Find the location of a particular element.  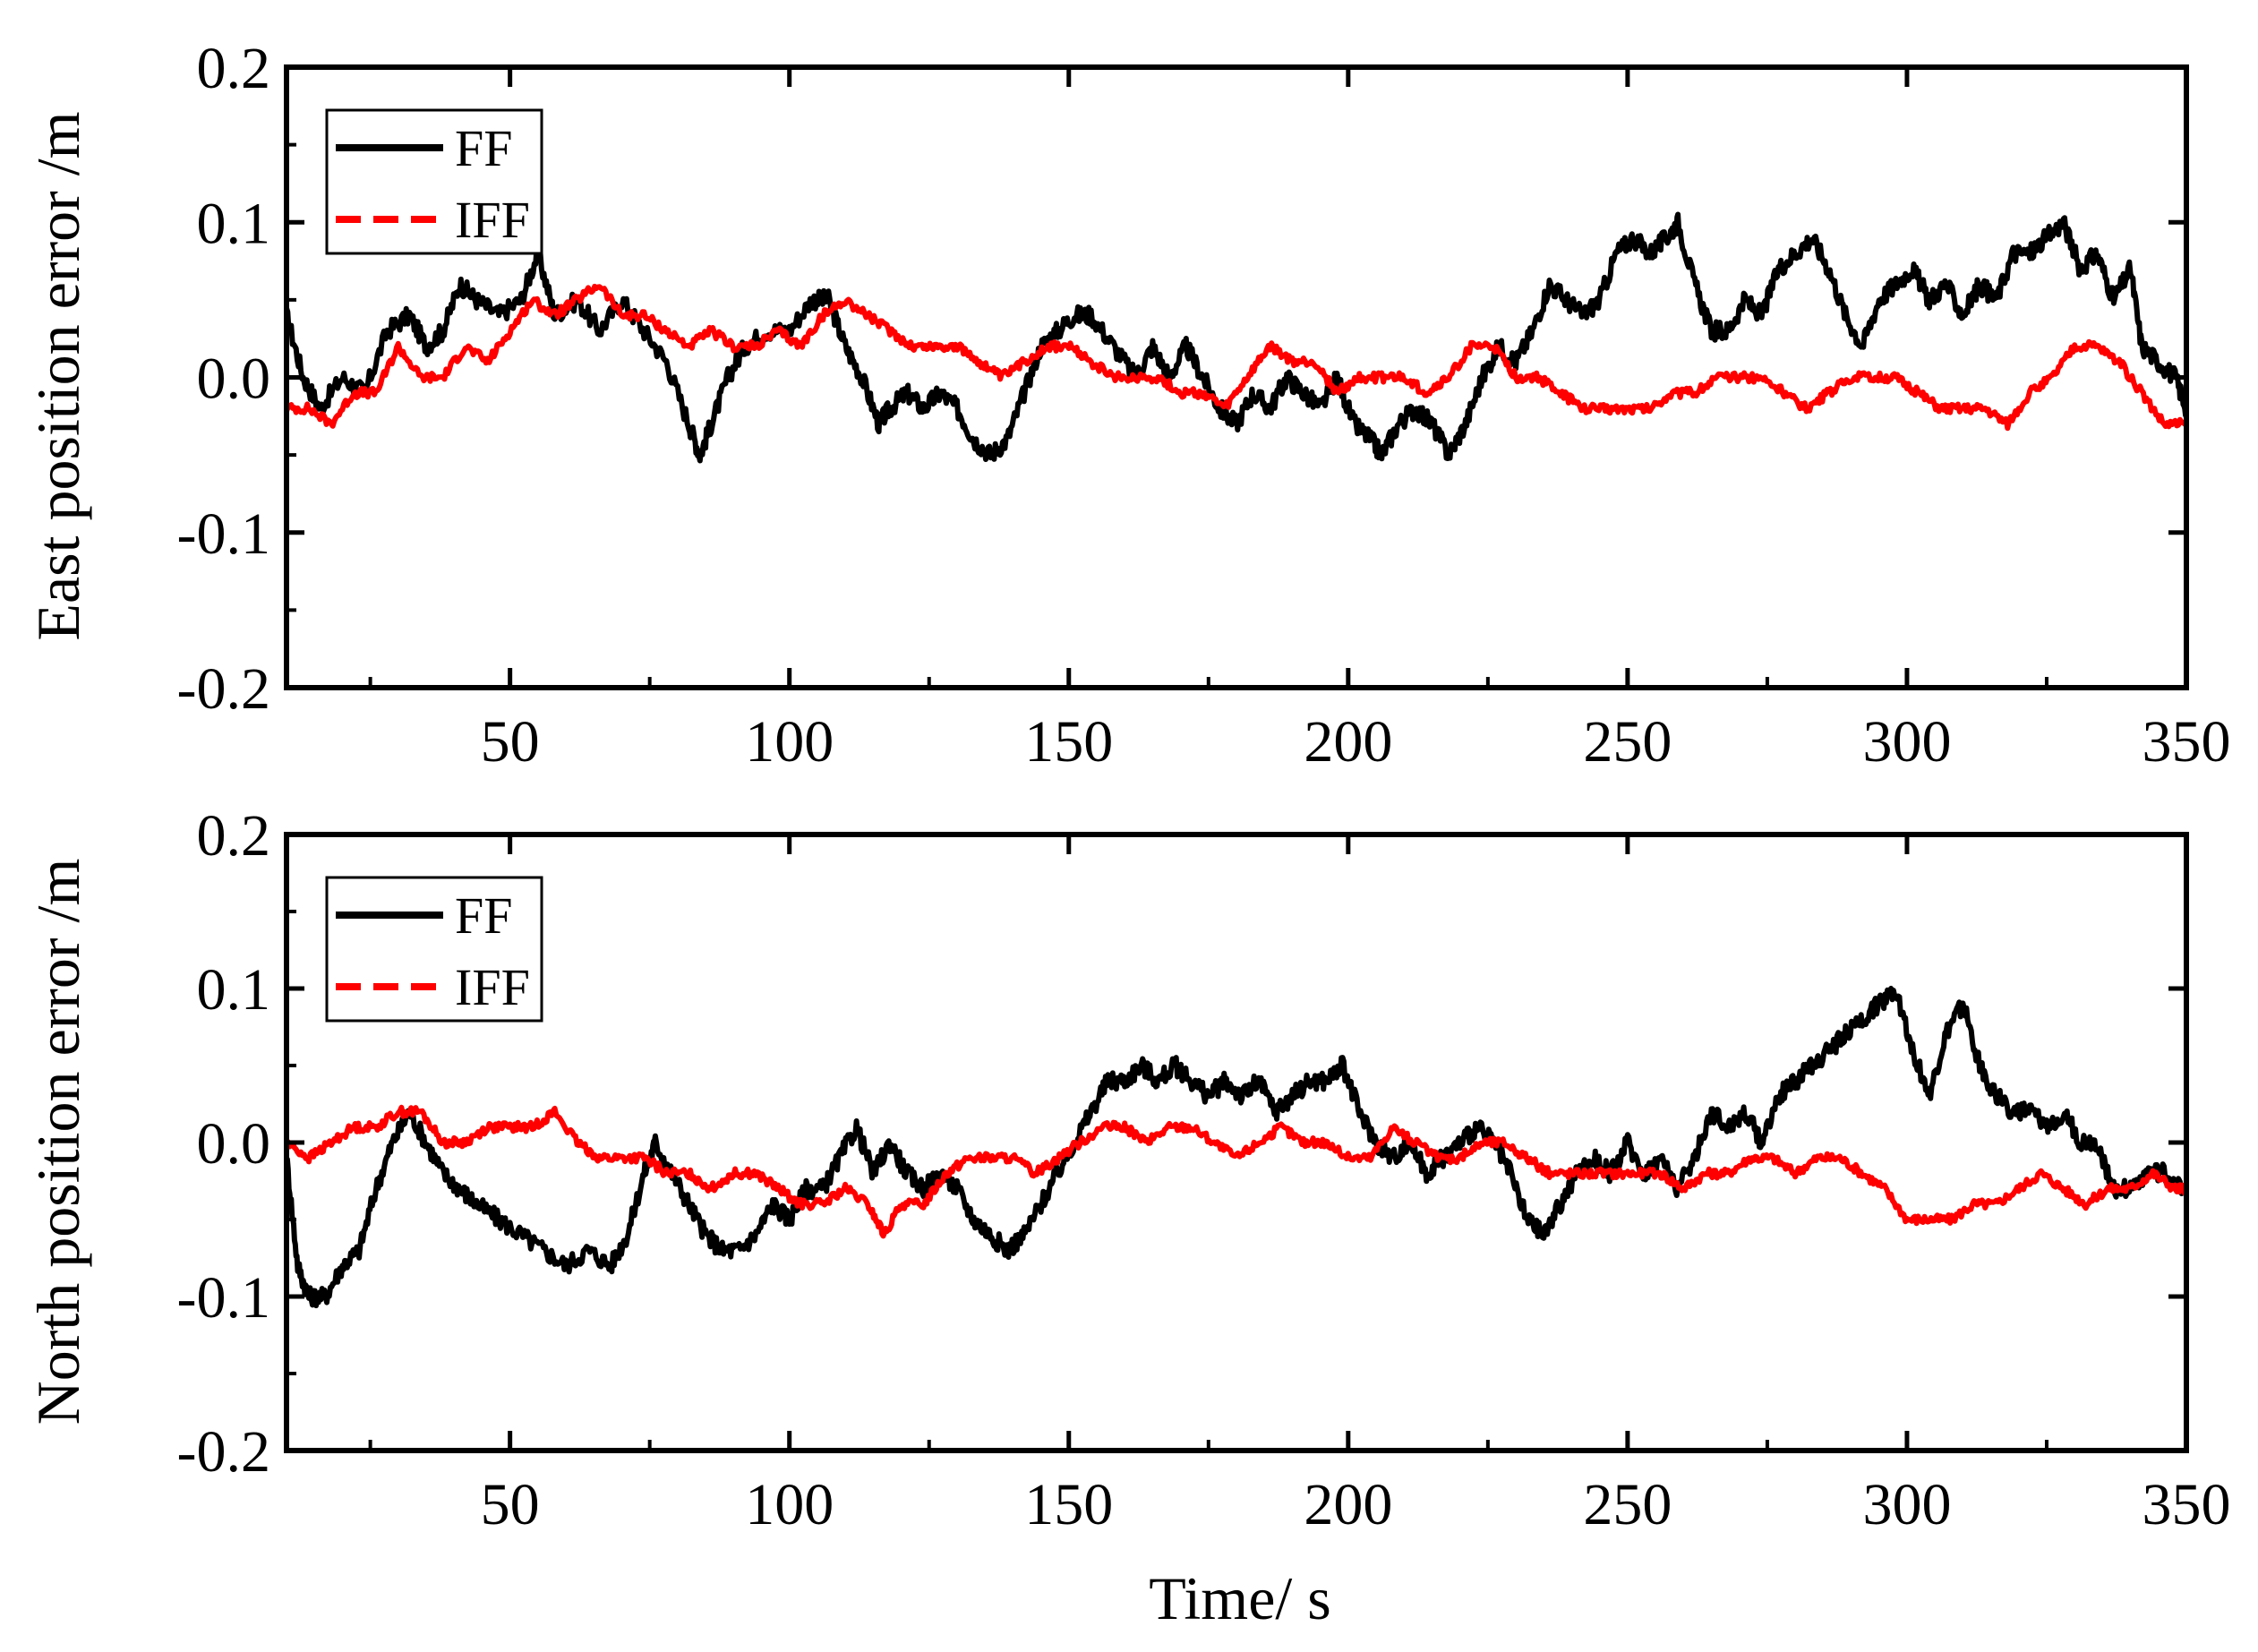

x-axis-title: Time/ s is located at coordinates (1239, 1598).